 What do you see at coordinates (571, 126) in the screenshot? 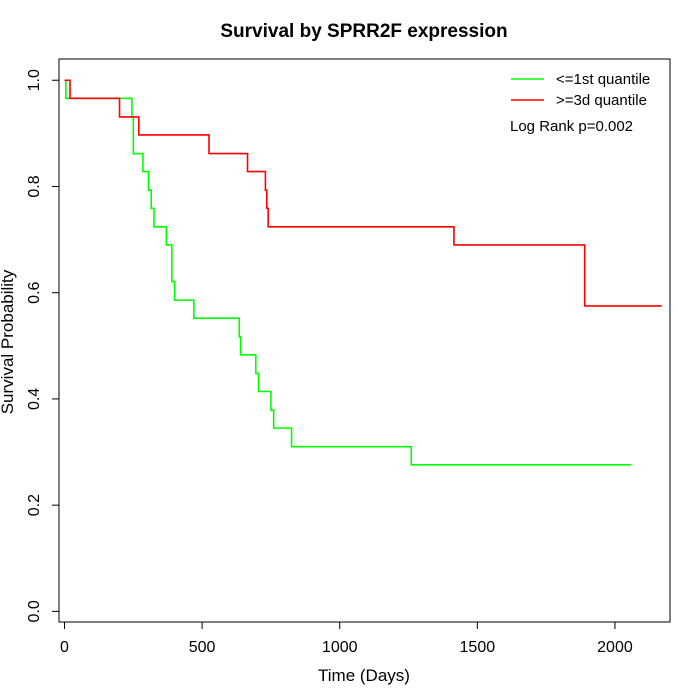
I see `log-rank-annotation: Log Rank p=0.002` at bounding box center [571, 126].